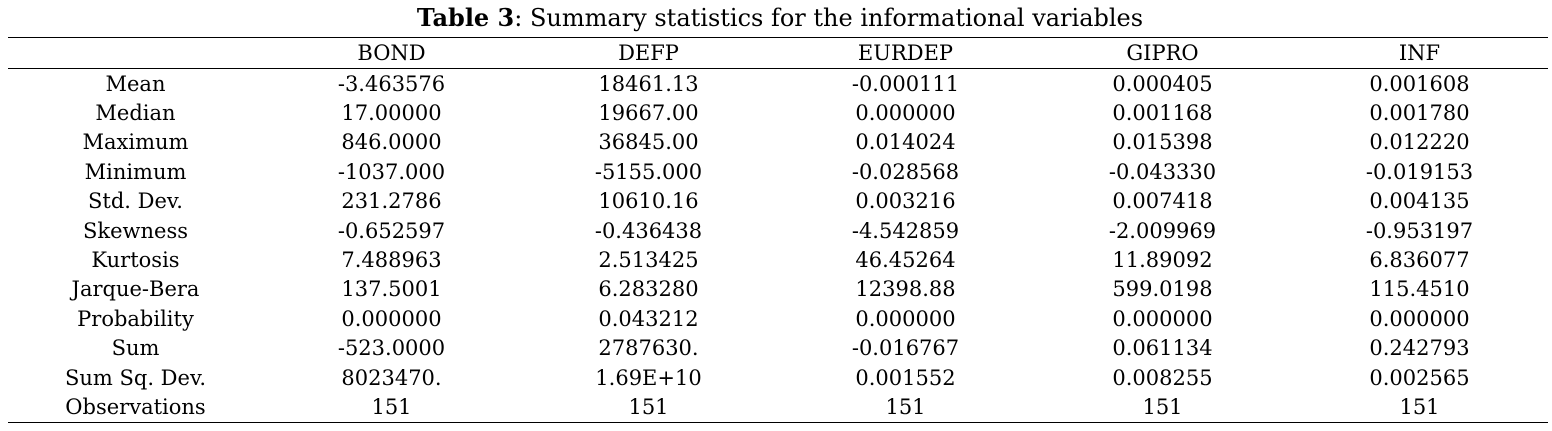 The height and width of the screenshot is (431, 1552). Describe the element at coordinates (135, 83) in the screenshot. I see `row-label: Mean` at that location.